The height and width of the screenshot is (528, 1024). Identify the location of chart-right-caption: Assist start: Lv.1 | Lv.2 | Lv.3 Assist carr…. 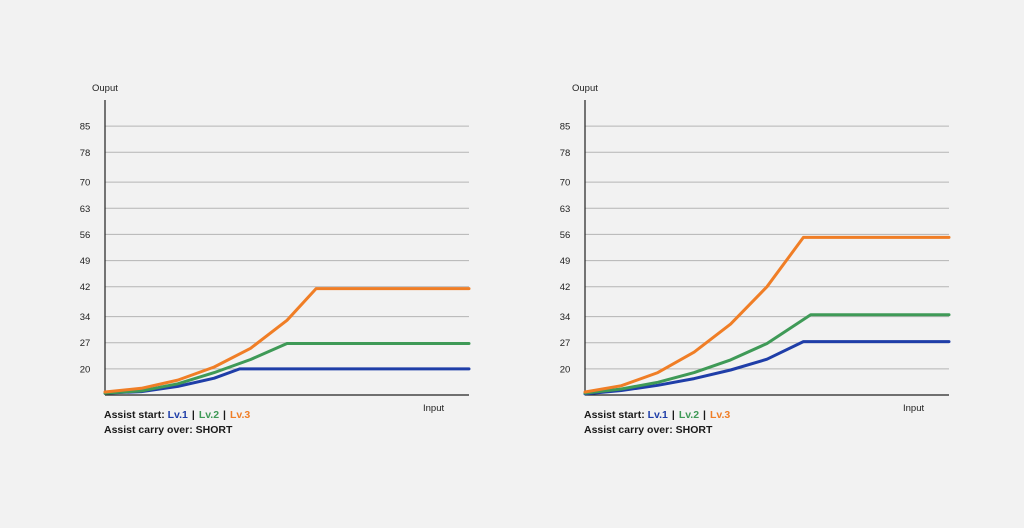
(657, 423).